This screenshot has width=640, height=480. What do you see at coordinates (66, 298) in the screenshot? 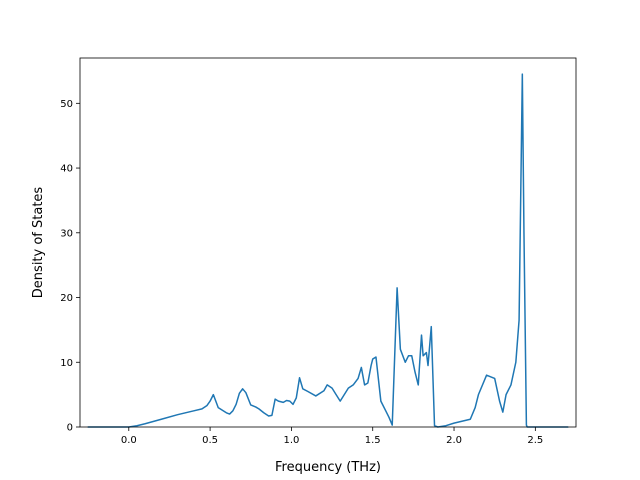
I see `y-tick-label: 20` at bounding box center [66, 298].